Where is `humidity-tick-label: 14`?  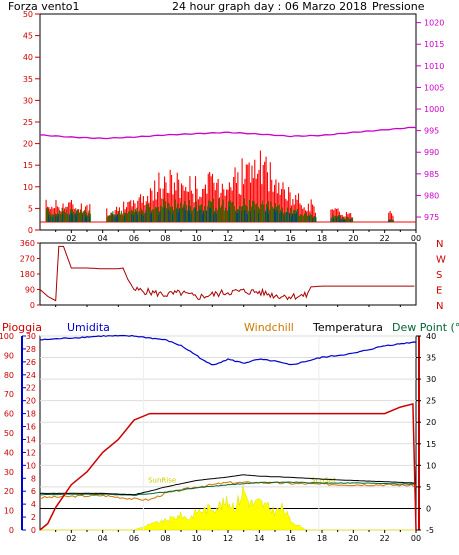
humidity-tick-label: 14 is located at coordinates (31, 439).